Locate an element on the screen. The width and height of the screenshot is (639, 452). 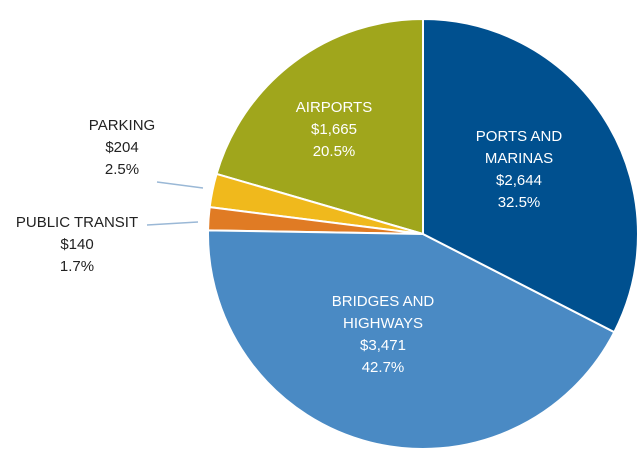
slice-name: PARKING is located at coordinates (122, 125).